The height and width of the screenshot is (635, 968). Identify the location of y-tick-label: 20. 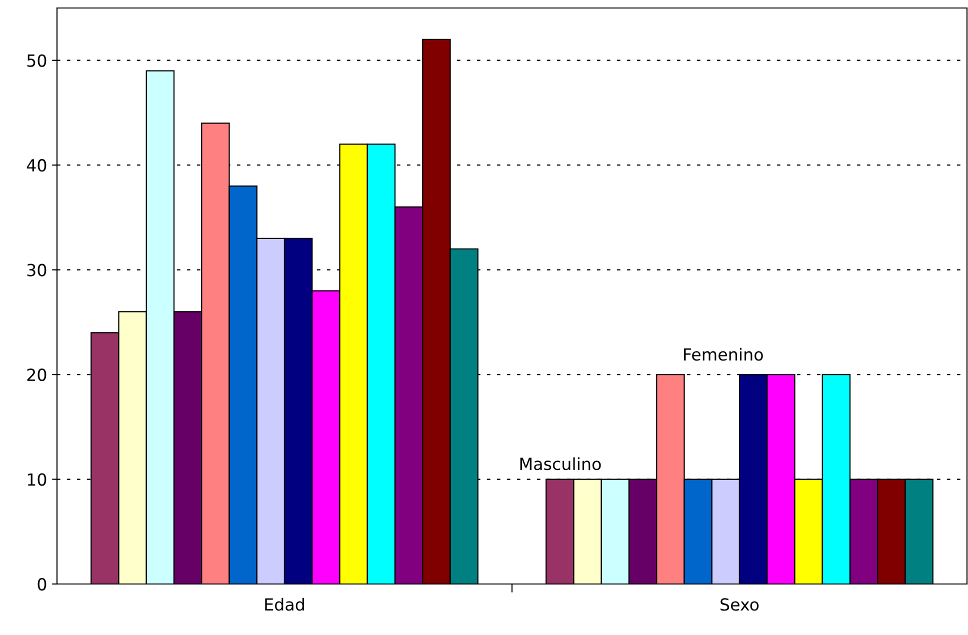
(36, 375).